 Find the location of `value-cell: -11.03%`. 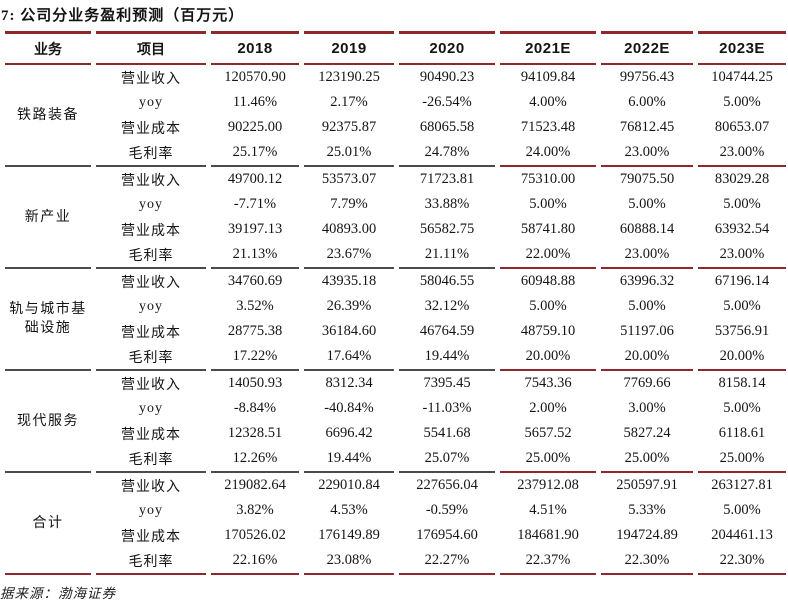

value-cell: -11.03% is located at coordinates (447, 408).